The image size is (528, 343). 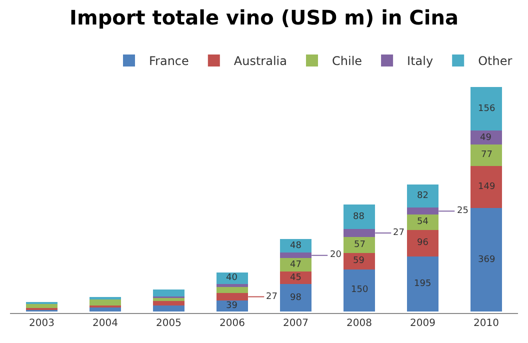 I want to click on legend-label: Australia, so click(x=260, y=61).